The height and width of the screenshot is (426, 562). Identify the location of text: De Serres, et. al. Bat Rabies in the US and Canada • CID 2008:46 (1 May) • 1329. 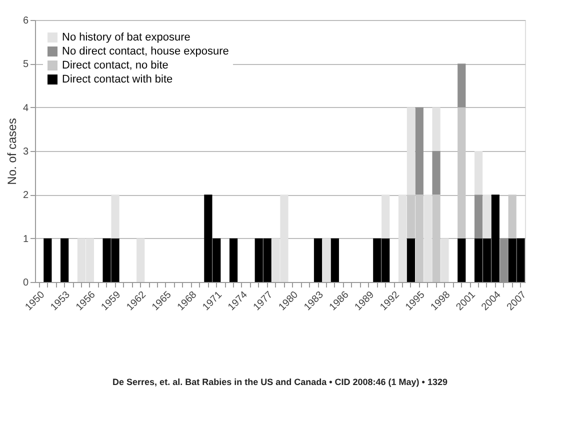
(280, 382).